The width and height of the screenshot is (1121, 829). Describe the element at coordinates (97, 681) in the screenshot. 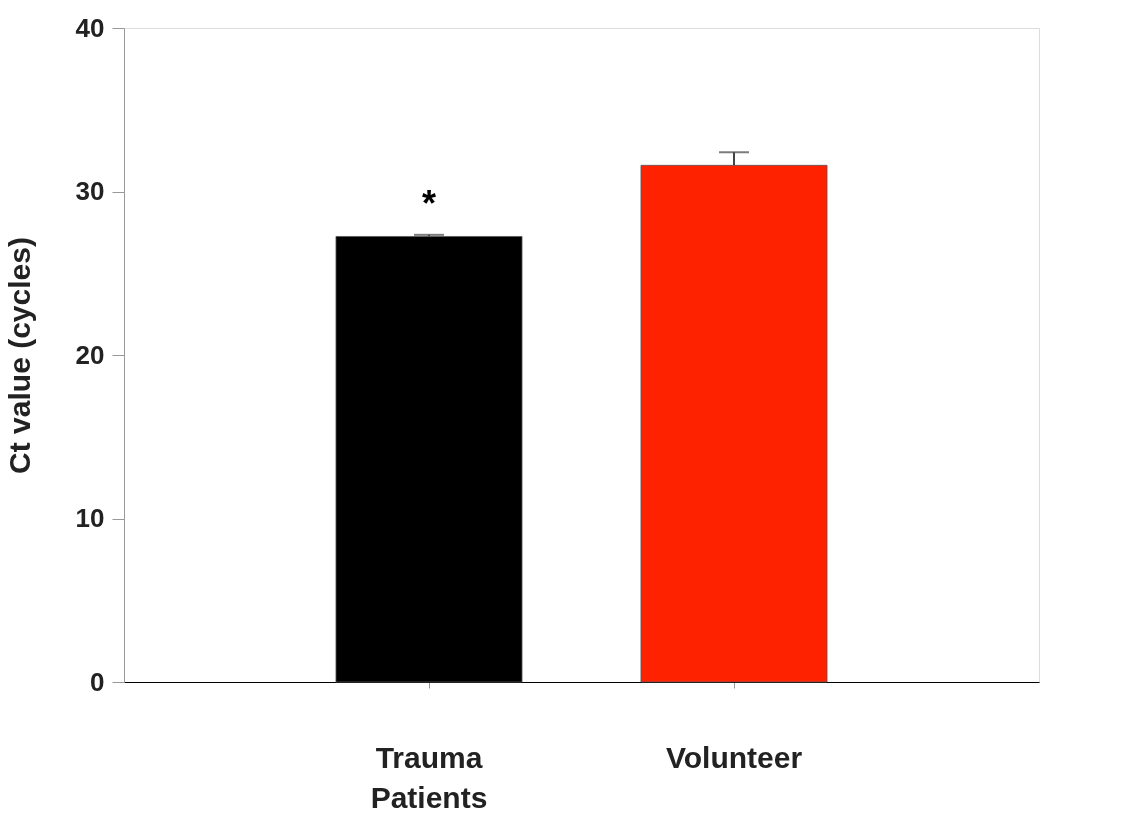

I see `y-tick-label: 0` at that location.